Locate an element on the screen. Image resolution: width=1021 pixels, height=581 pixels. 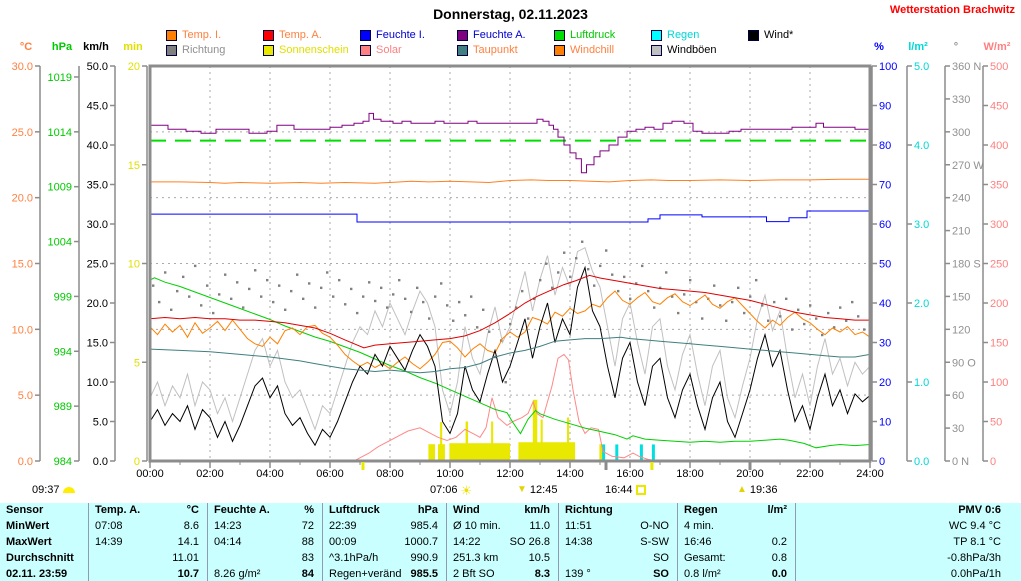
axis-tick-label: 1004 is located at coordinates (60, 243).